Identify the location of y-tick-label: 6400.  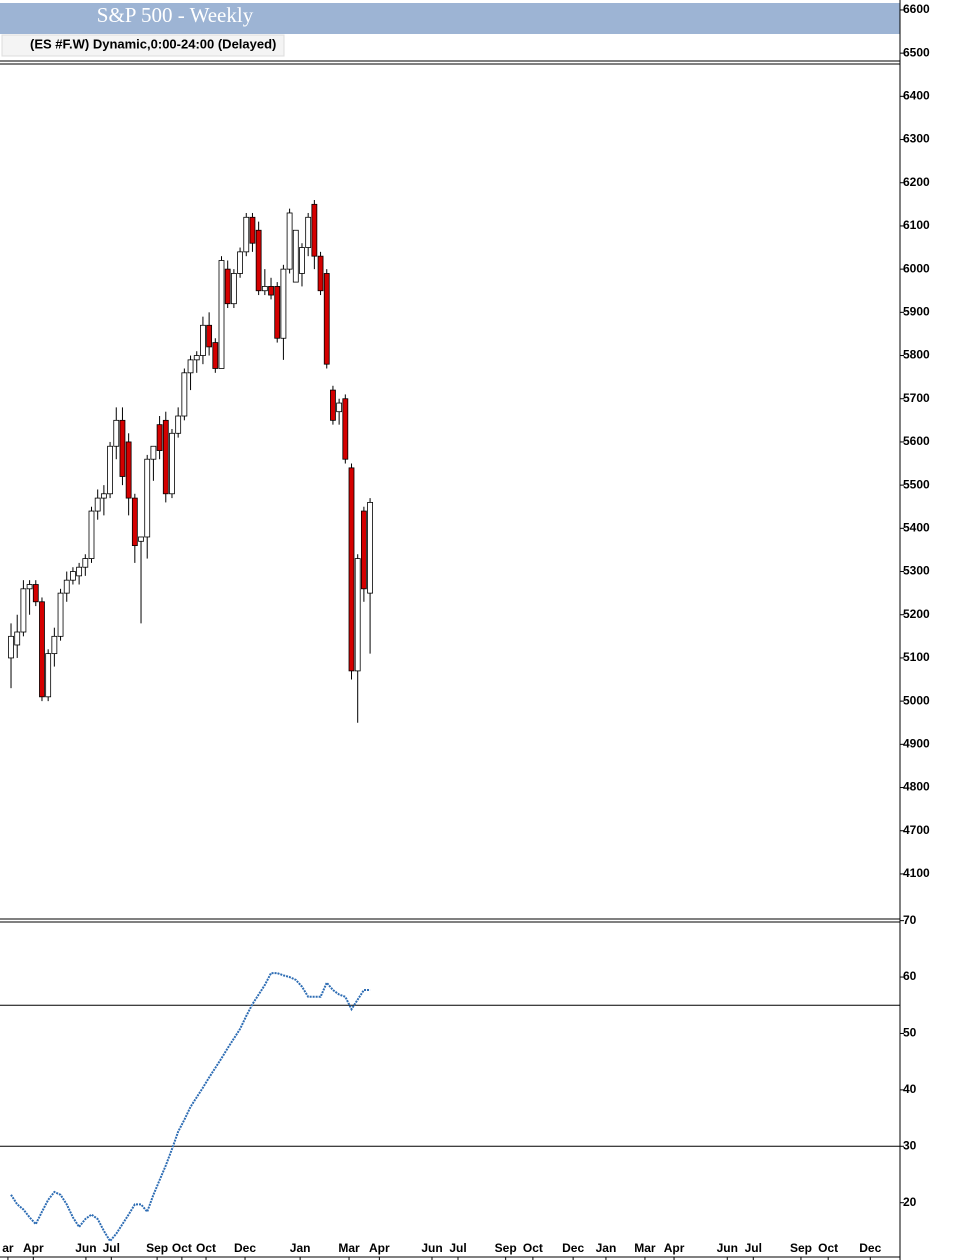
(916, 96).